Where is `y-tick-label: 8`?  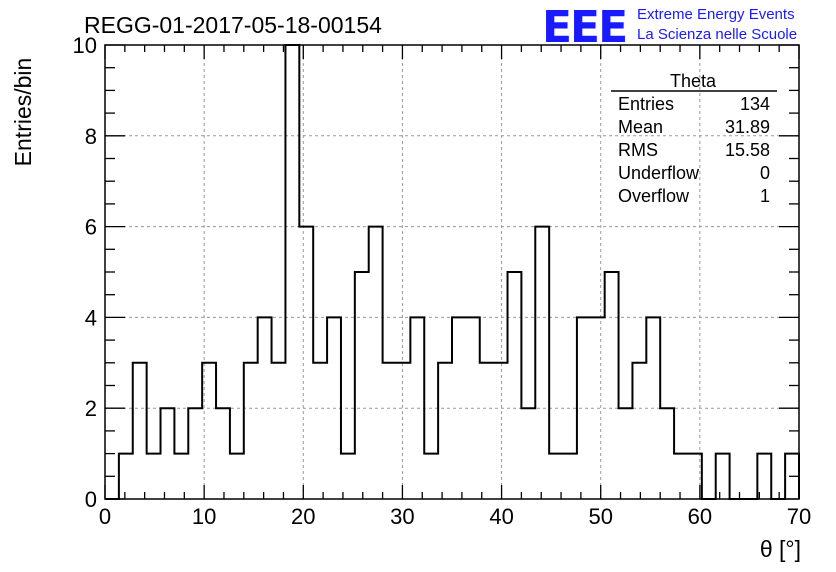
y-tick-label: 8 is located at coordinates (91, 136).